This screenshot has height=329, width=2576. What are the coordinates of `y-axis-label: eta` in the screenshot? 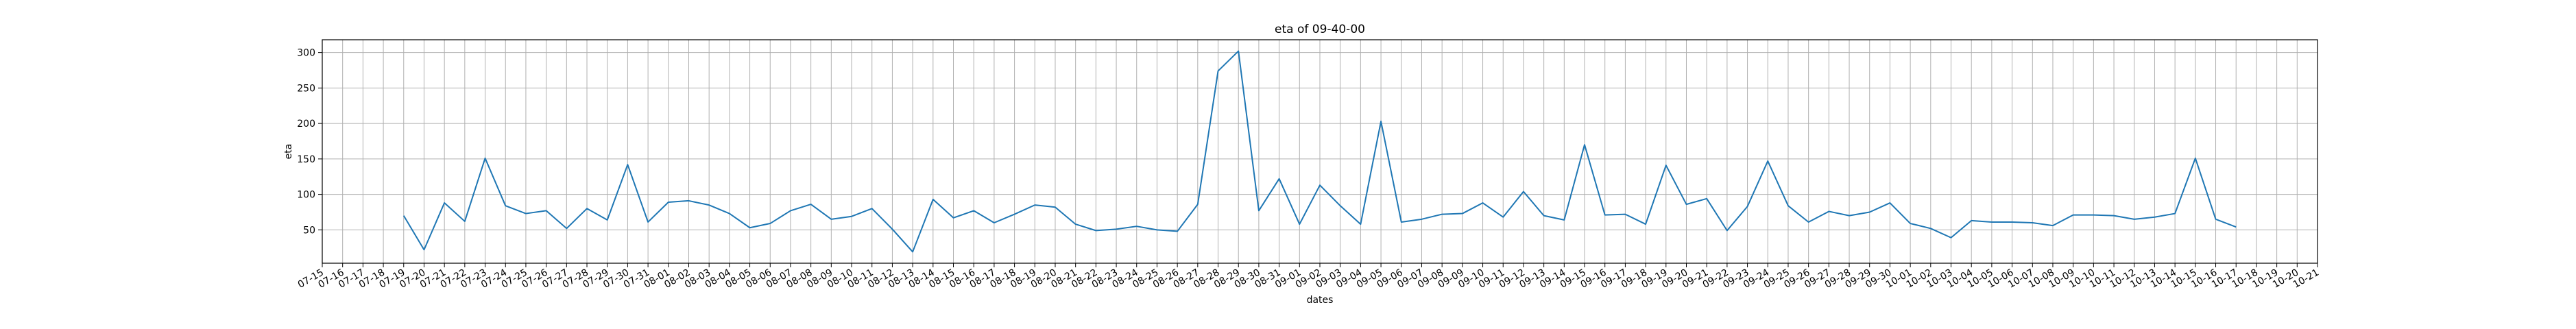 It's located at (288, 152).